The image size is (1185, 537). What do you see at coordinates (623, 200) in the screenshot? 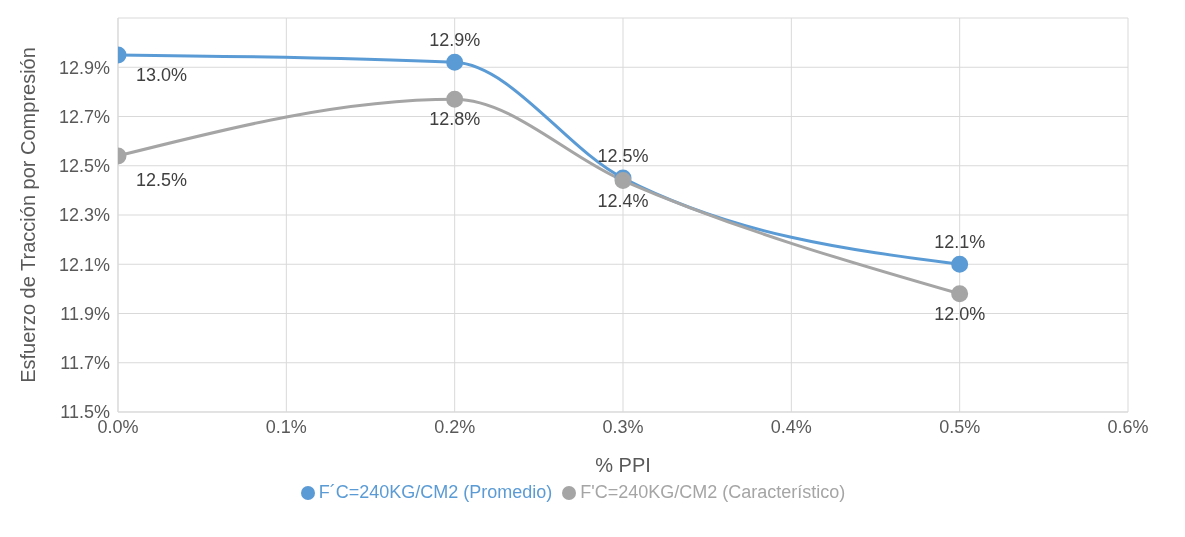
I see `data-label: 12.4%` at bounding box center [623, 200].